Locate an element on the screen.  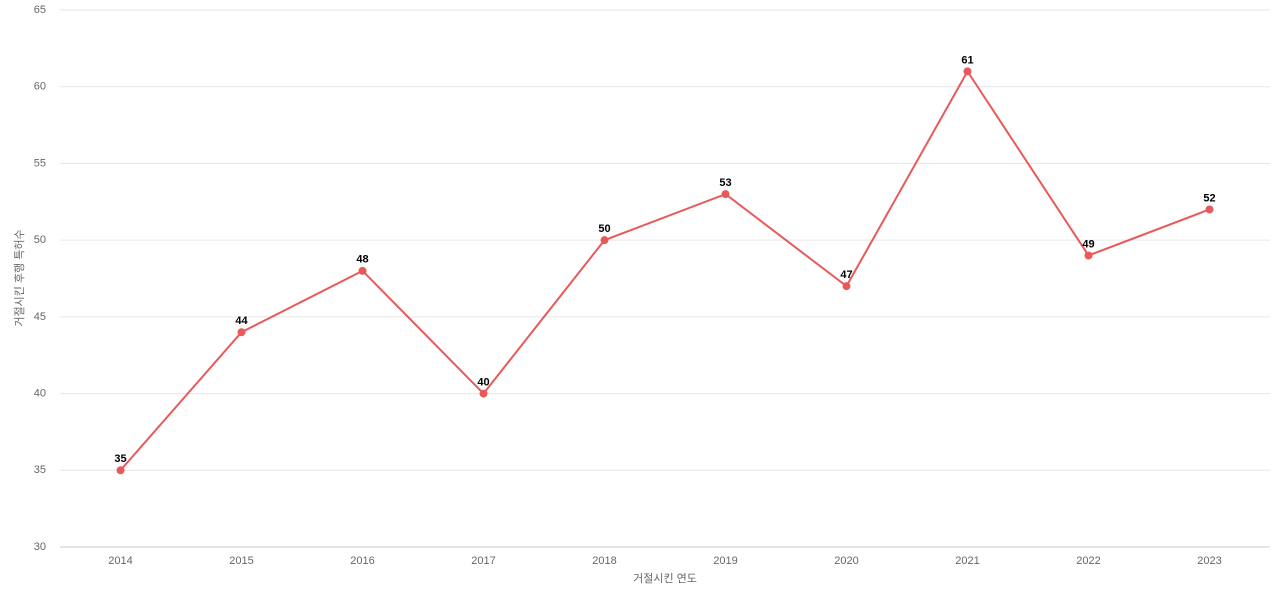
y-axis-title: 거절시킨 후행 특허수 is located at coordinates (19, 277).